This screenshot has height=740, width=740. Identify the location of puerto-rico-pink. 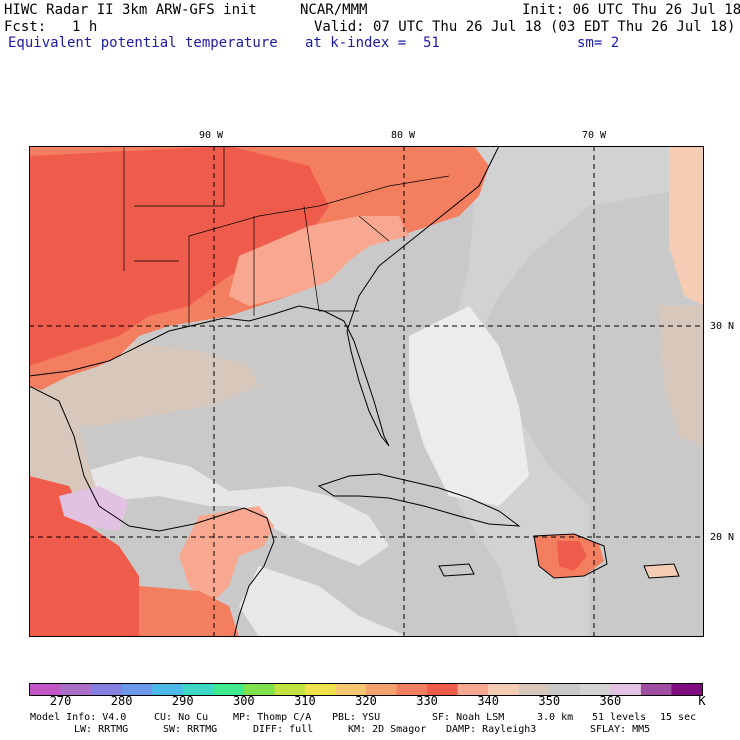
(661, 571).